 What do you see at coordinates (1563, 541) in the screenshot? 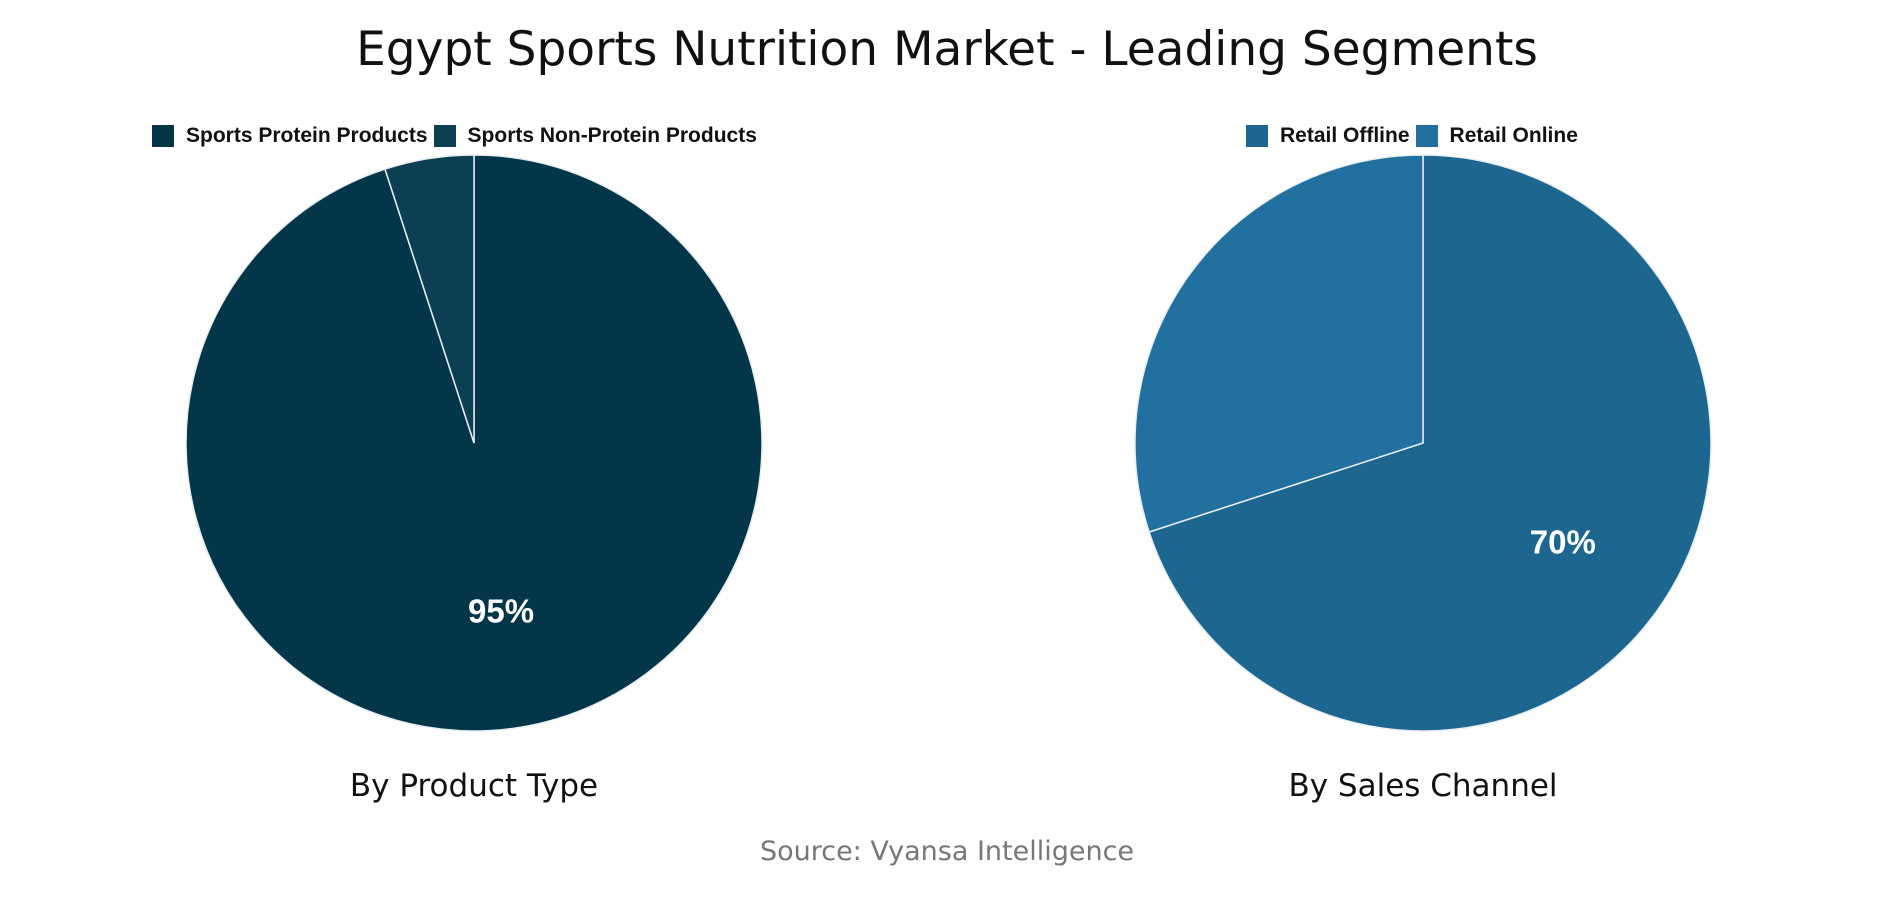
I see `data-label-retail-offline: 70%` at bounding box center [1563, 541].